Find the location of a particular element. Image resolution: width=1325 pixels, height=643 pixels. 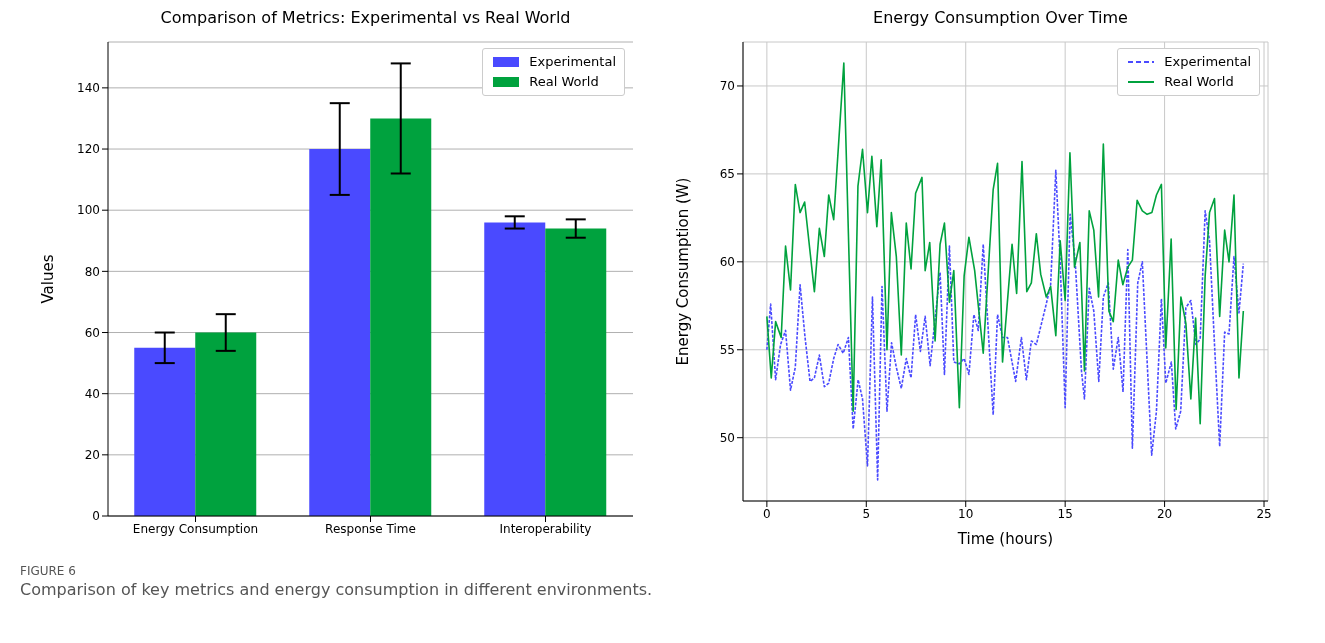

y-tick-label: 65 is located at coordinates (727, 174).